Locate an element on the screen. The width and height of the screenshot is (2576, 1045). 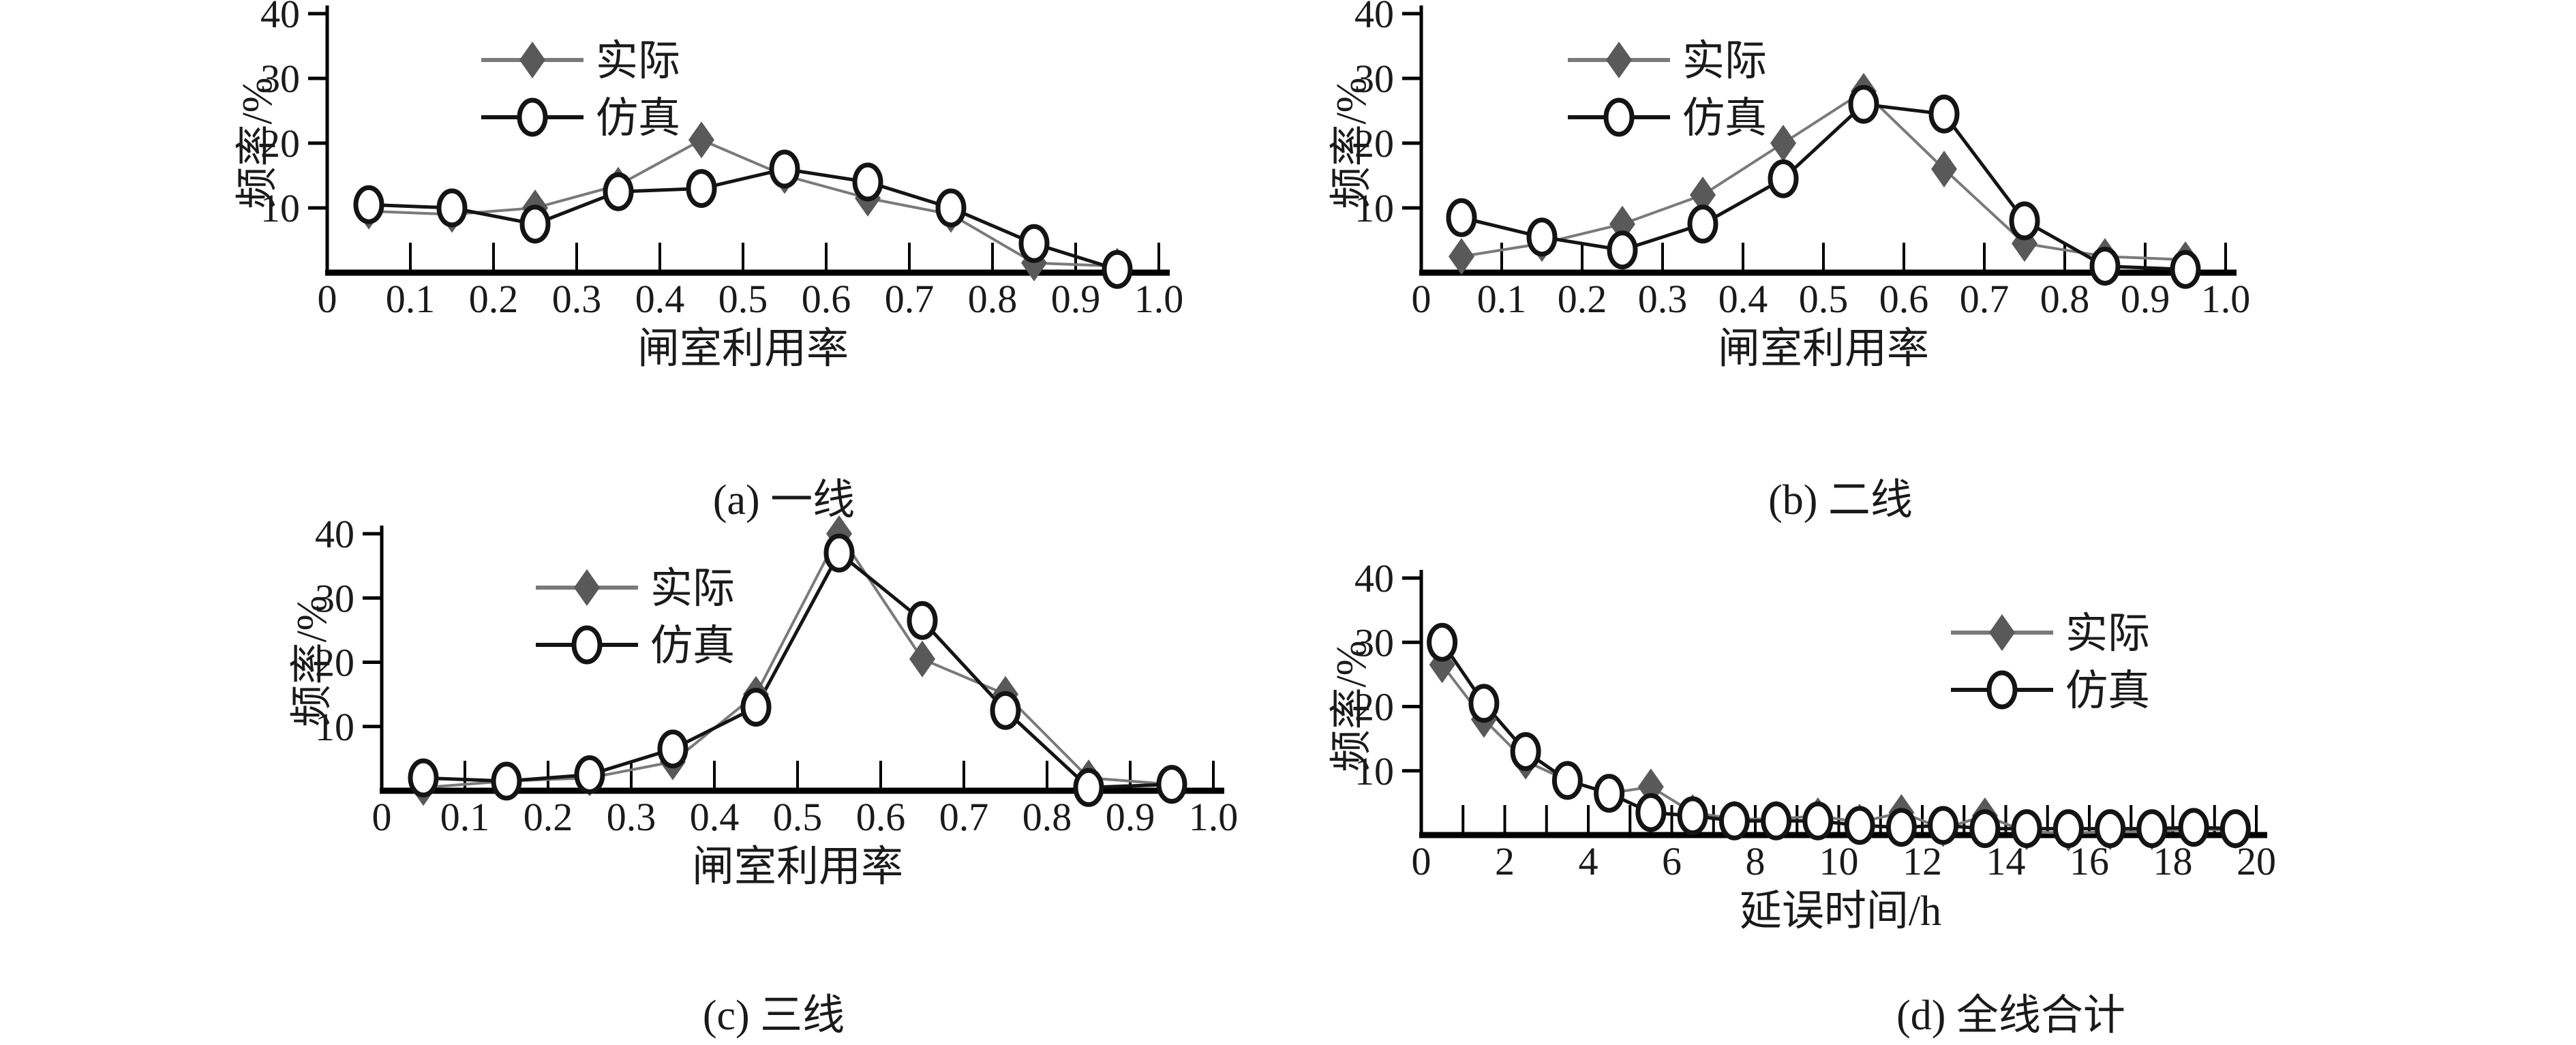
x-tick-label-d: 2 is located at coordinates (1505, 861).